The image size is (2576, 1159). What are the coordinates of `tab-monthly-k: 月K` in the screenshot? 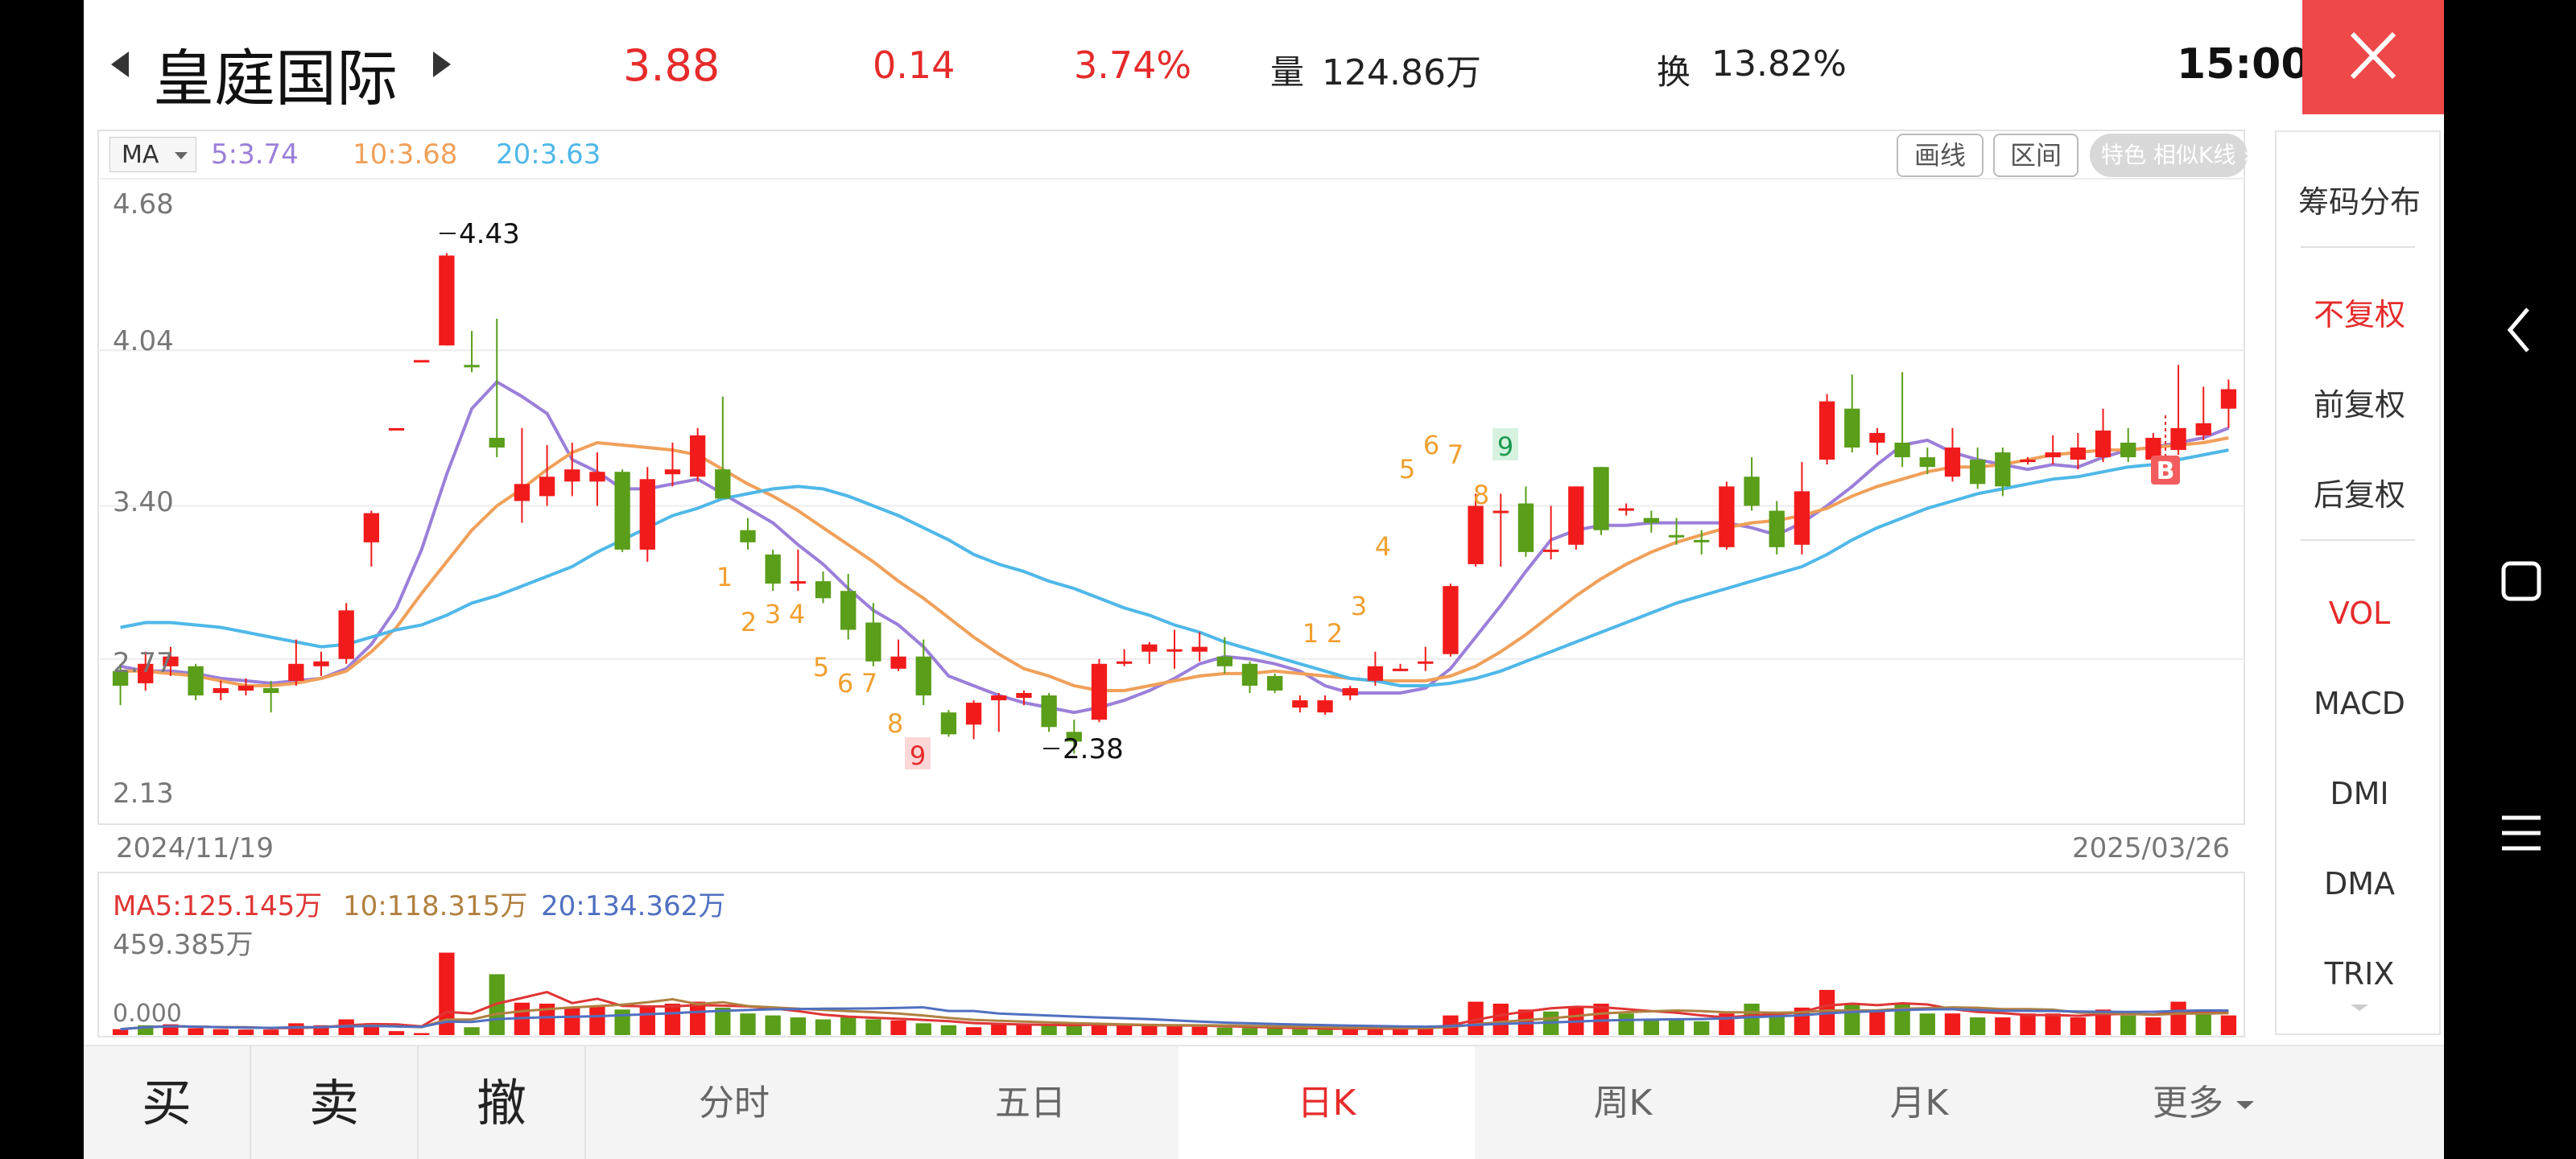 It's located at (1919, 1103).